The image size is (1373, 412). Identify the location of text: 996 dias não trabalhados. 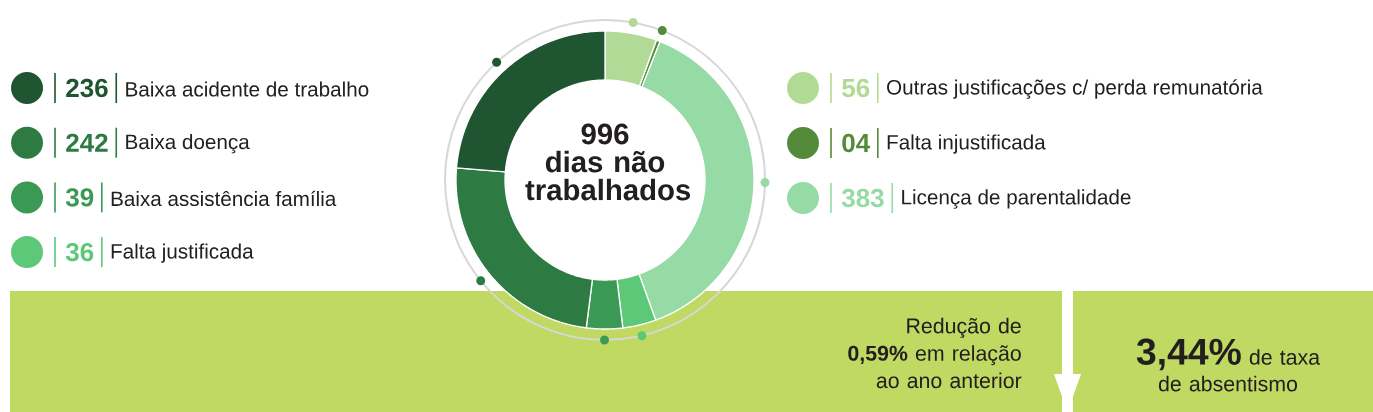
(608, 162).